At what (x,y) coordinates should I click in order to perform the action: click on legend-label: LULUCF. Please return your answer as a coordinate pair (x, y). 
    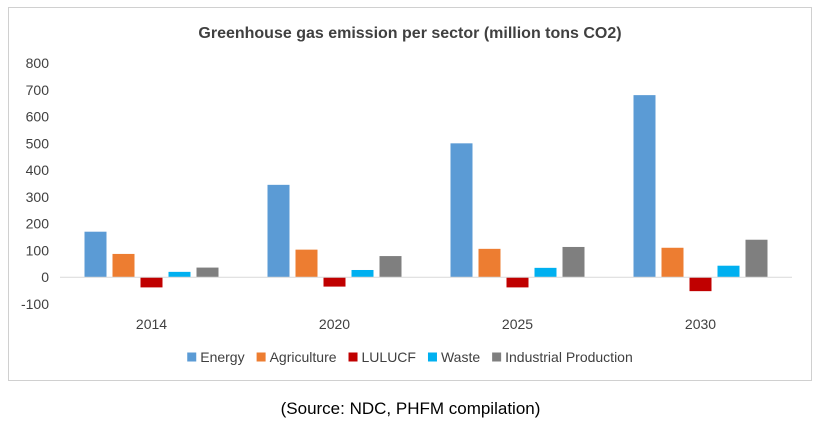
    Looking at the image, I should click on (389, 357).